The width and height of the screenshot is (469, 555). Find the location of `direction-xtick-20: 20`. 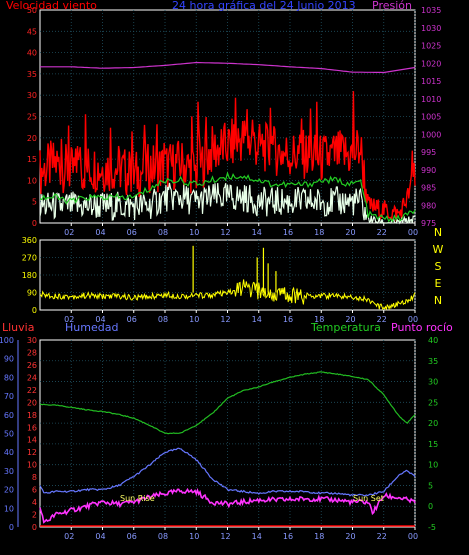

direction-xtick-20: 20 is located at coordinates (350, 319).